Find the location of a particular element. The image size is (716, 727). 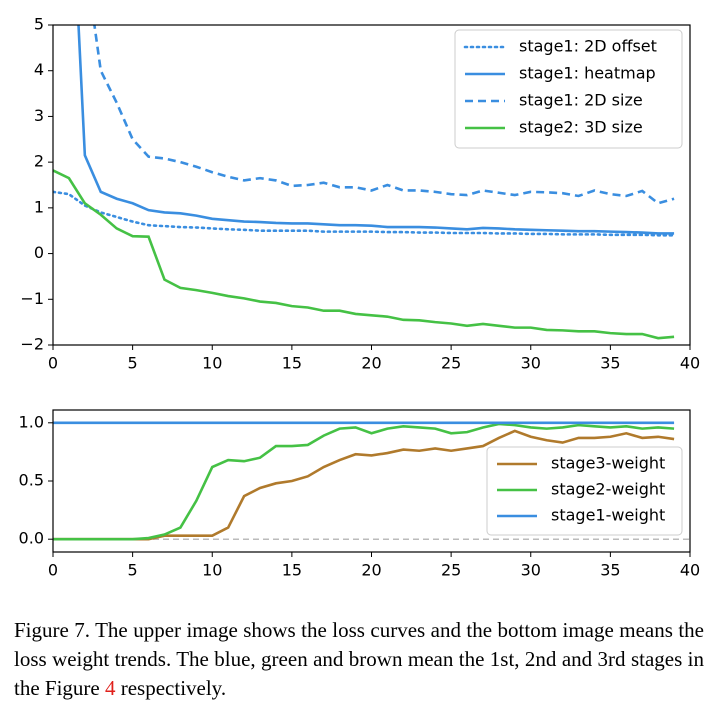

legend-label: stage3-weight is located at coordinates (608, 463).